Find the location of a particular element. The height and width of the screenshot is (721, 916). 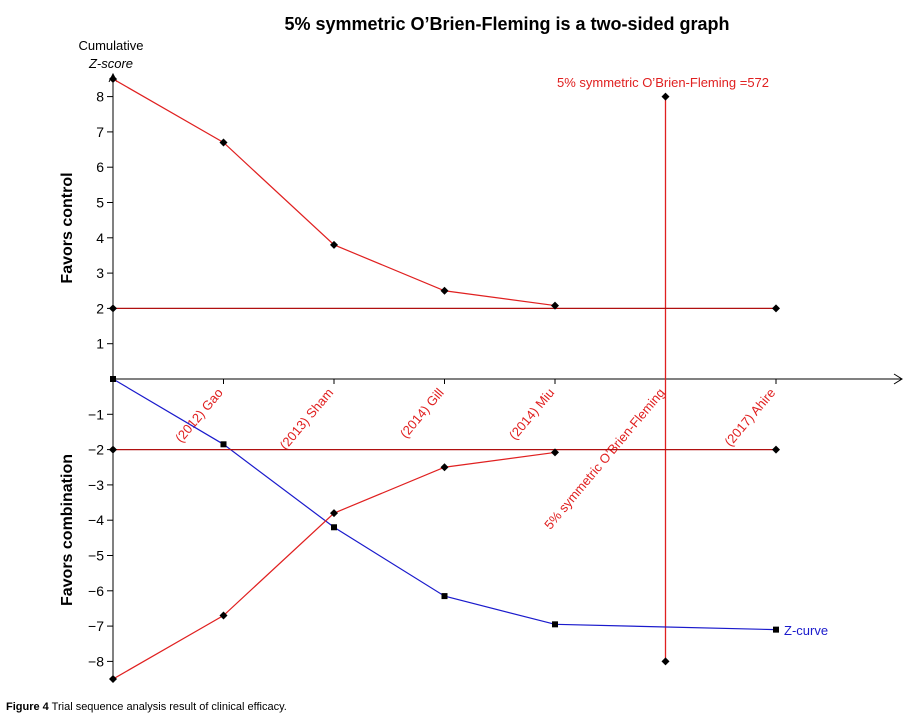

y-label-favors-combination: Favors combination is located at coordinates (67, 530).